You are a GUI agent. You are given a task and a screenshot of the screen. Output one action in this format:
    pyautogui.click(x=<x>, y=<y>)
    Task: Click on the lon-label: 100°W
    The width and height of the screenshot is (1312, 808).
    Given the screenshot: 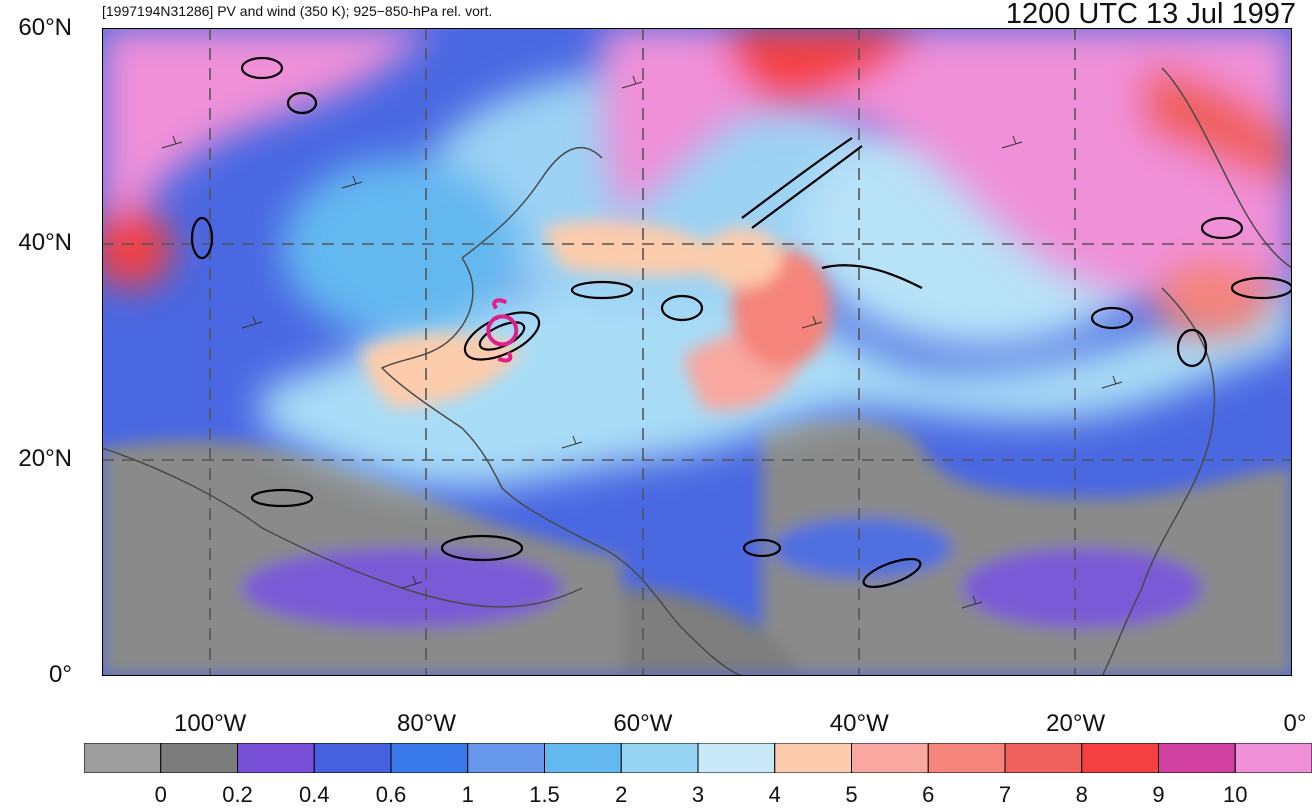 What is the action you would take?
    pyautogui.click(x=210, y=723)
    